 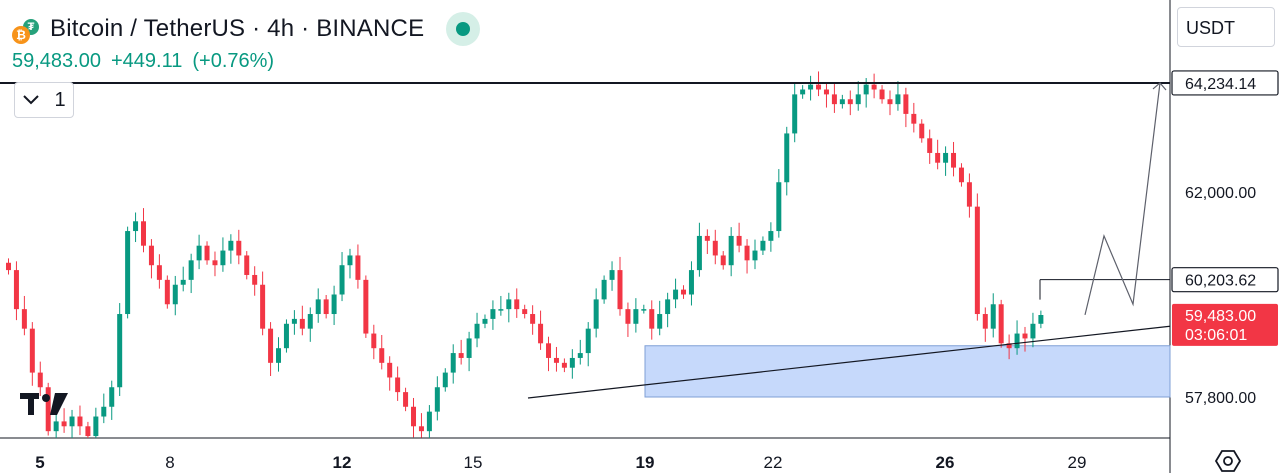 I want to click on last-price-tag, so click(x=1225, y=324).